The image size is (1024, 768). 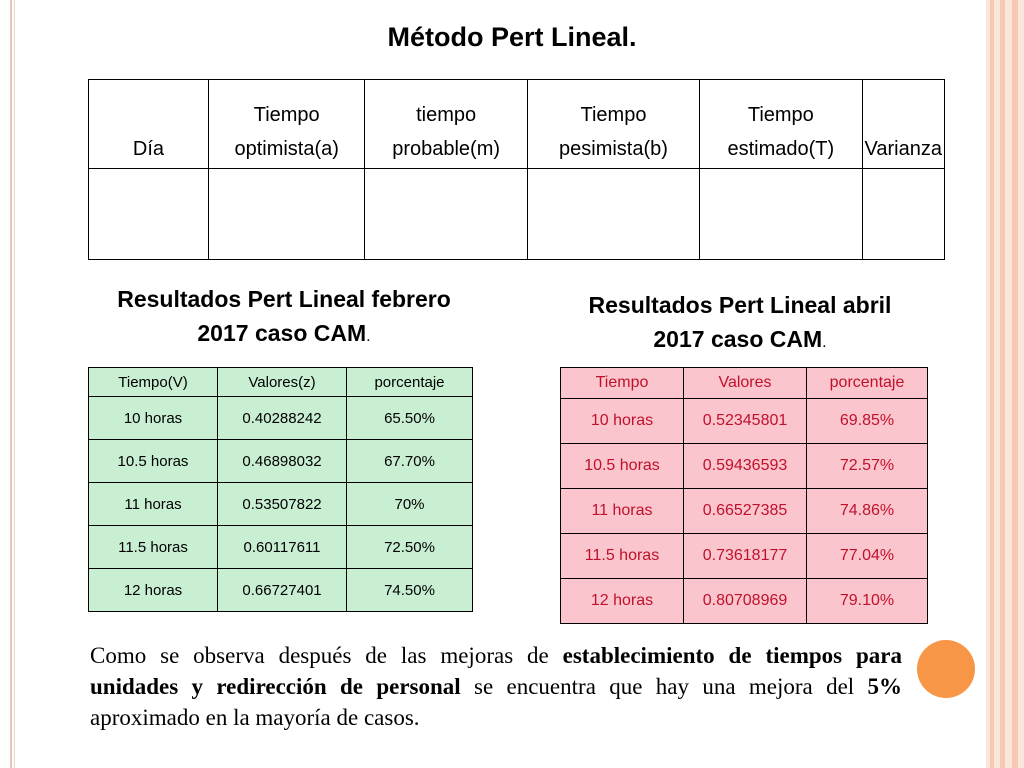 I want to click on table-cell: 0.66727401, so click(x=282, y=590).